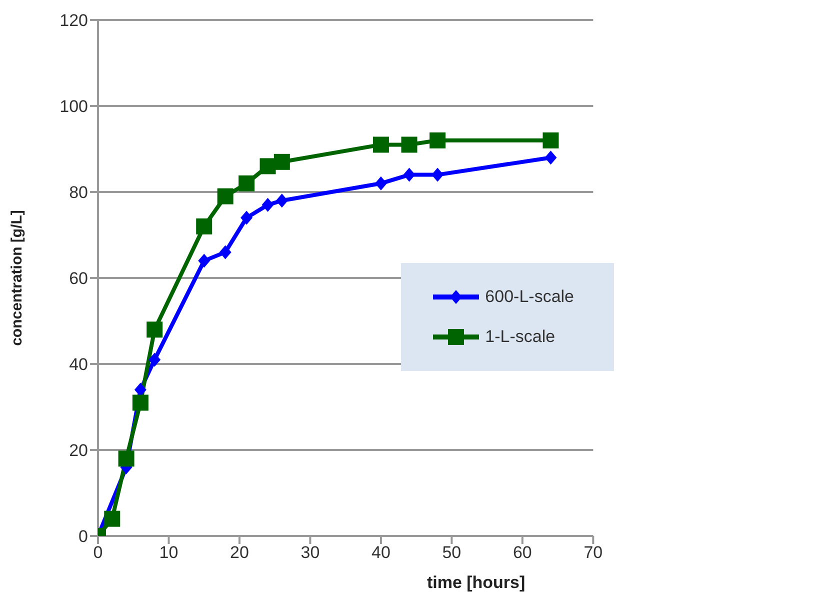 The height and width of the screenshot is (604, 832). I want to click on x-tick-label: 40, so click(380, 552).